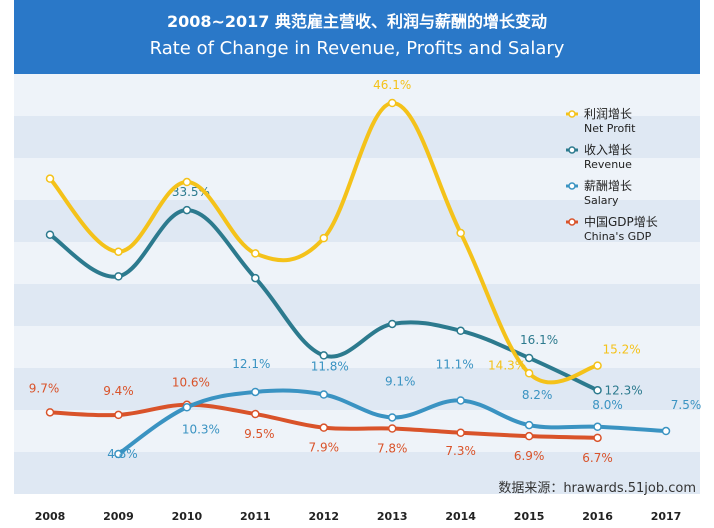 The width and height of the screenshot is (714, 528). Describe the element at coordinates (666, 516) in the screenshot. I see `x-tick-label: 2017` at that location.